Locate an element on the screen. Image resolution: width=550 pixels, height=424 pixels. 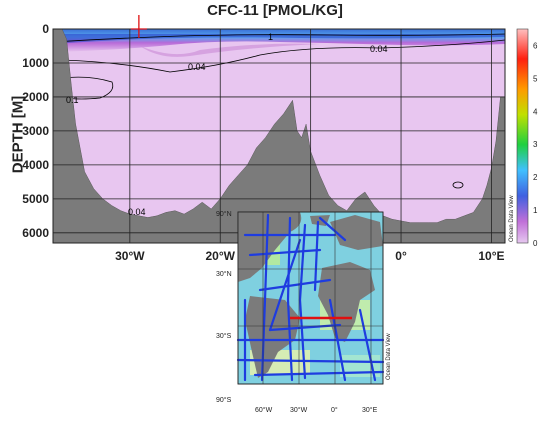
cruise-tracks is located at coordinates (310, 297).